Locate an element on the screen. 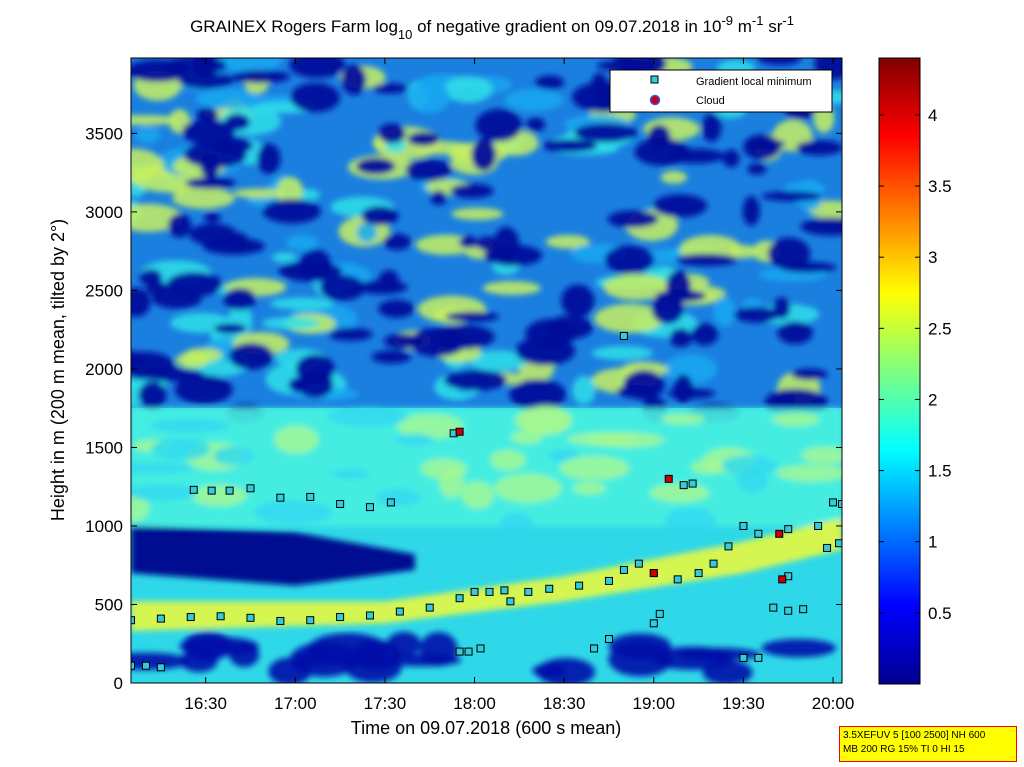  x-tick-label: 17:00 is located at coordinates (295, 703).